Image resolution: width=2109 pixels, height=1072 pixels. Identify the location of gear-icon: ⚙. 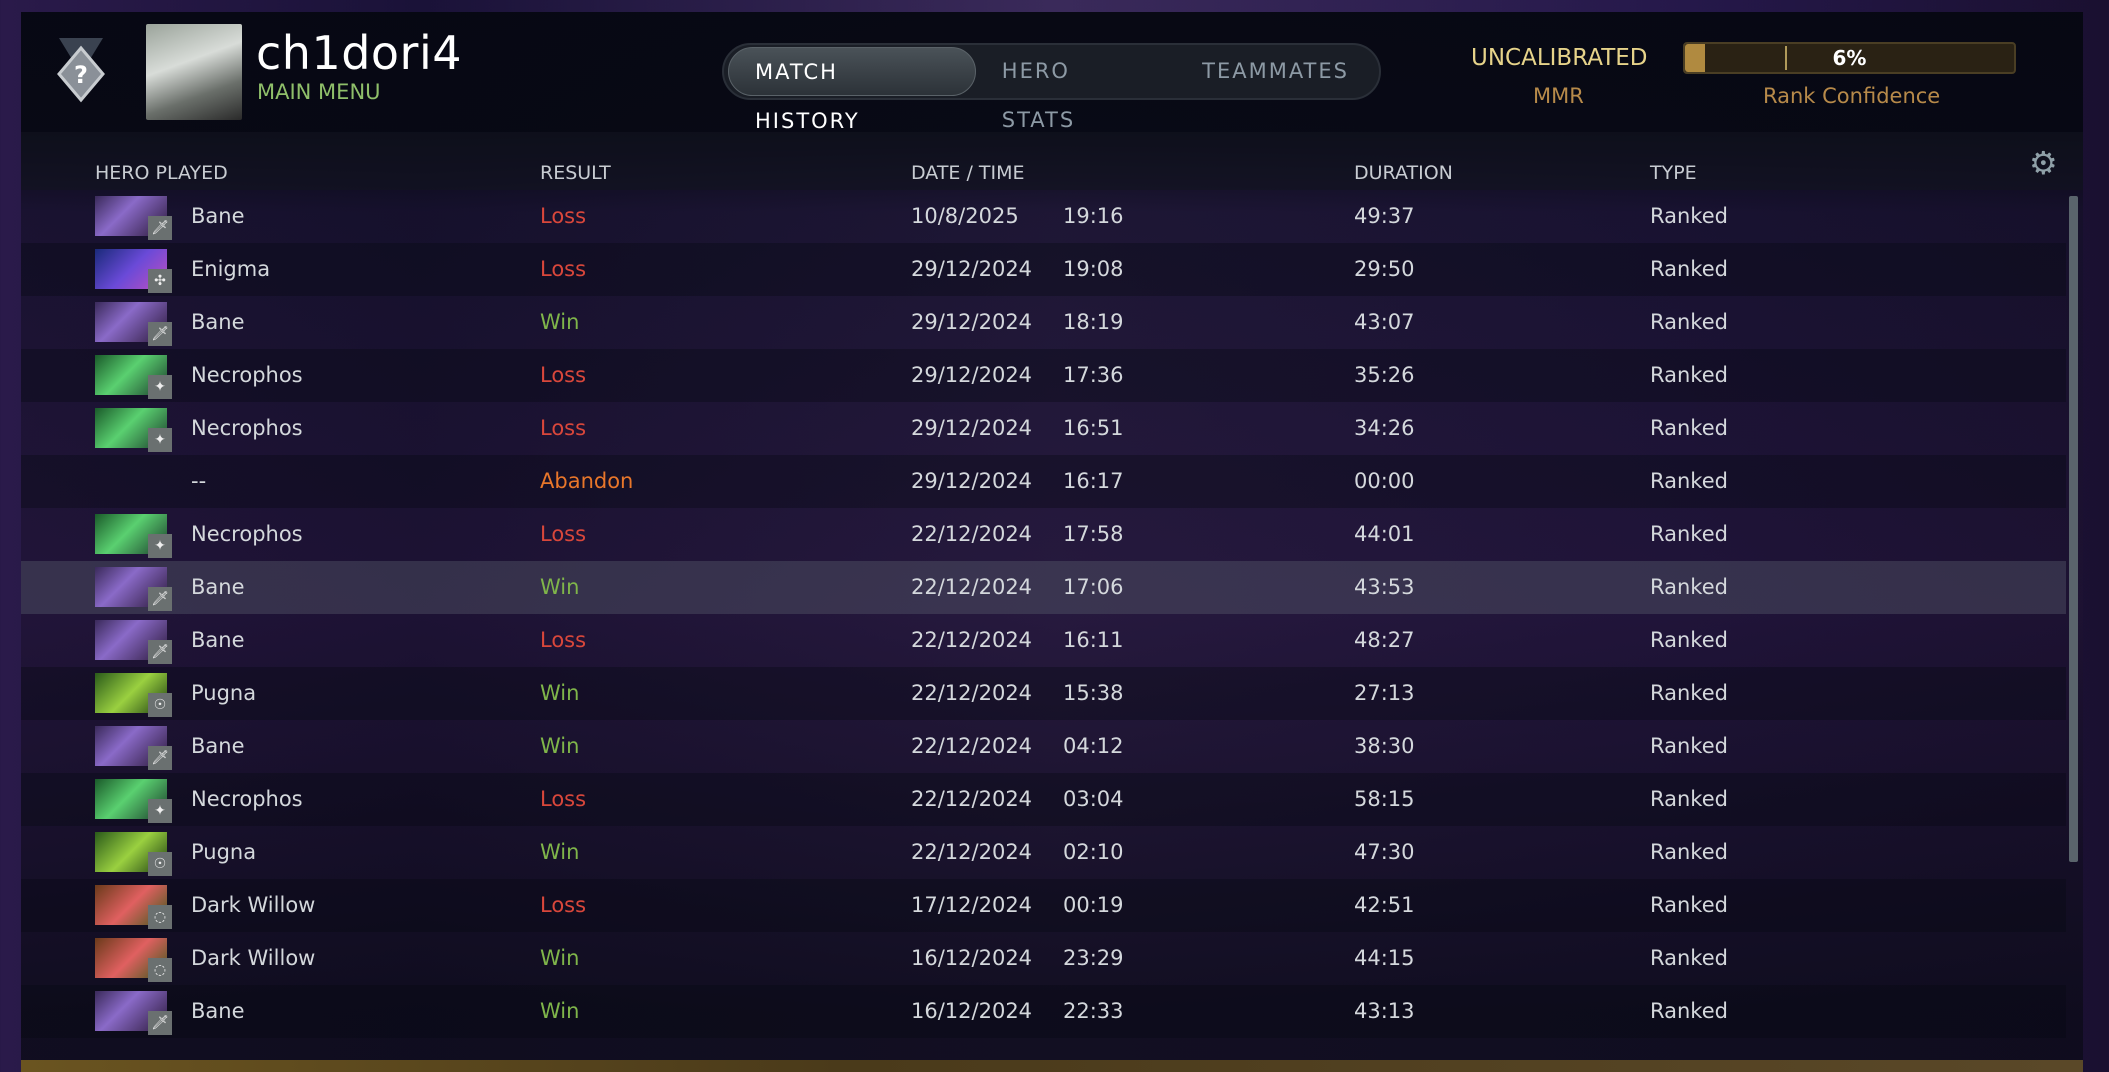
(2043, 163).